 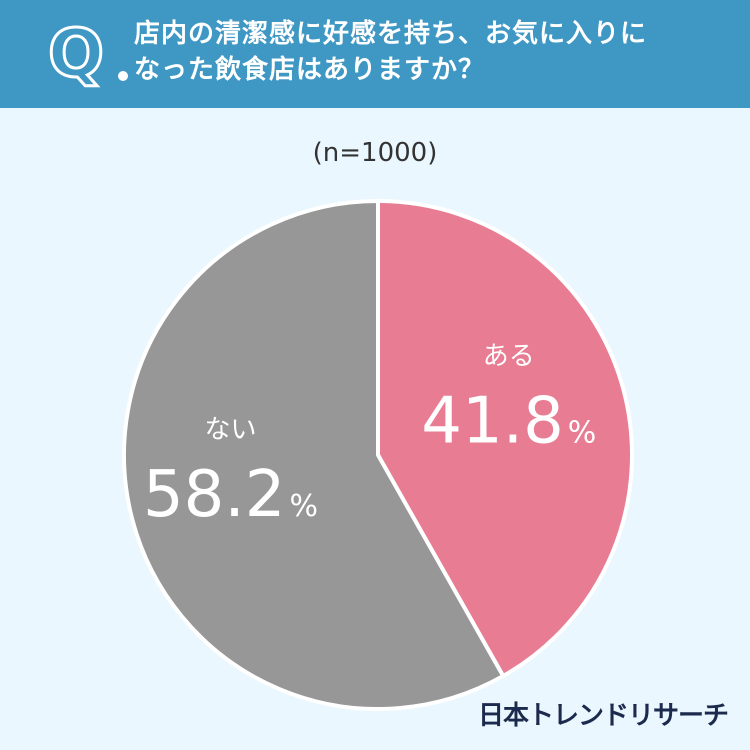 I want to click on slice-value-label: 41.8%, so click(x=508, y=422).